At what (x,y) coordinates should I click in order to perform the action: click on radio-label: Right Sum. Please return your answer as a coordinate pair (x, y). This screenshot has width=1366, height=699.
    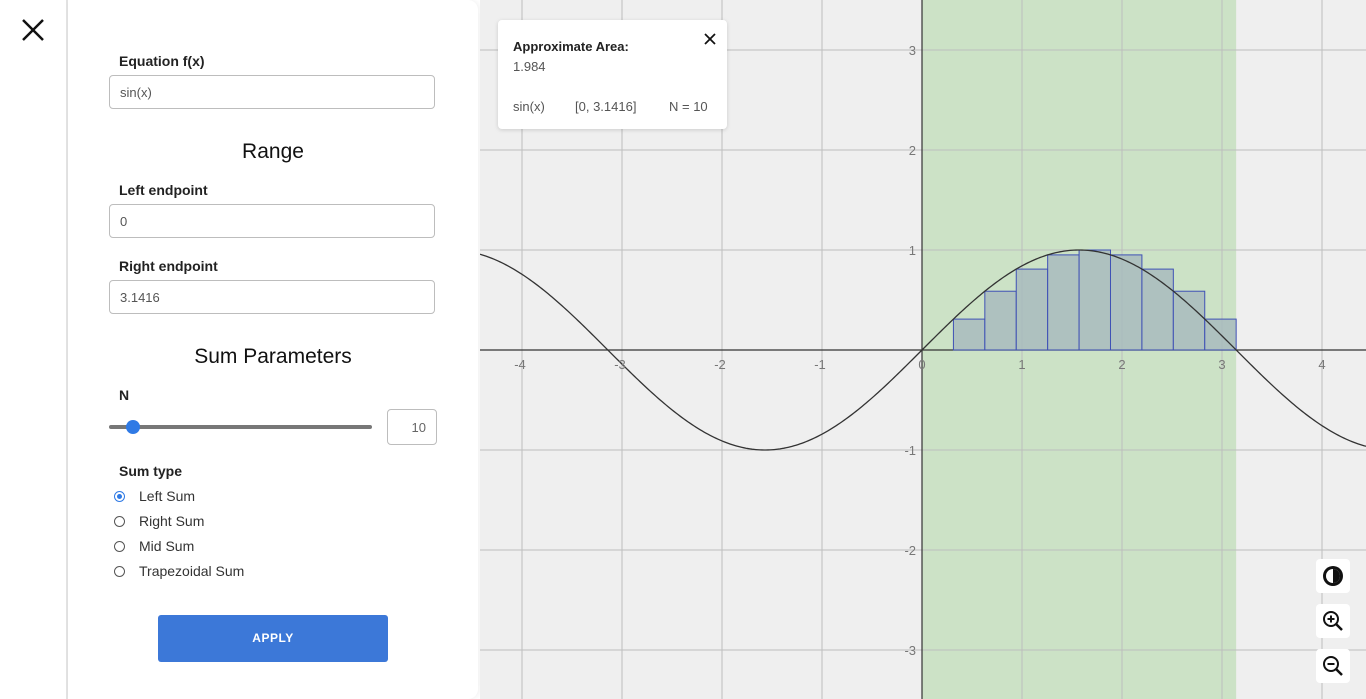
    Looking at the image, I should click on (172, 521).